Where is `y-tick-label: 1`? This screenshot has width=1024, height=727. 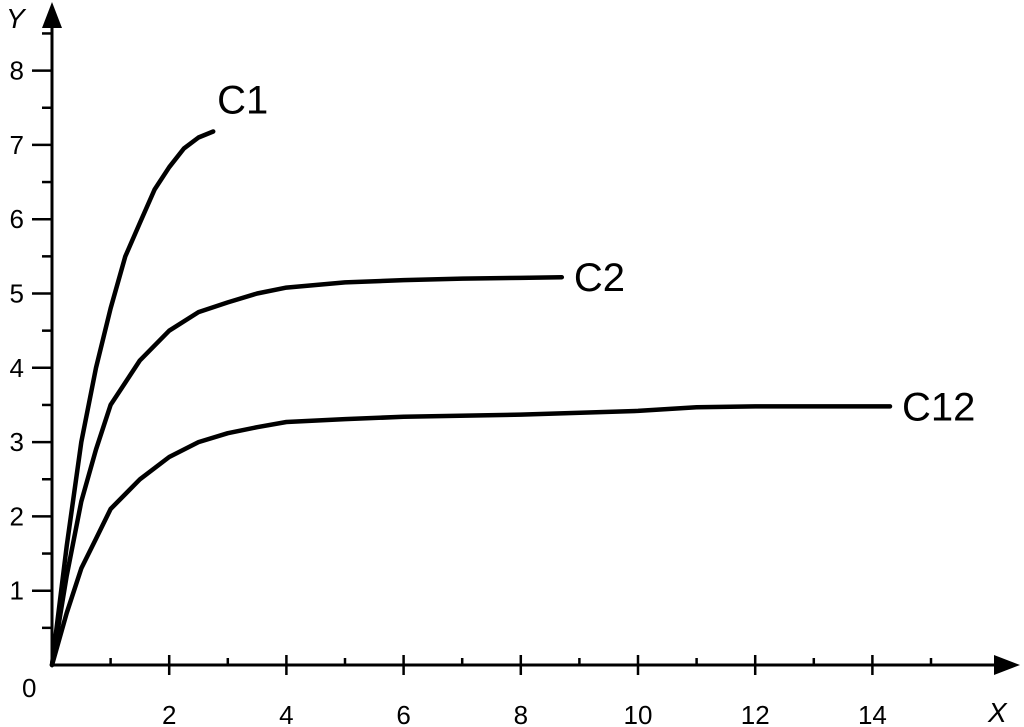
y-tick-label: 1 is located at coordinates (17, 591).